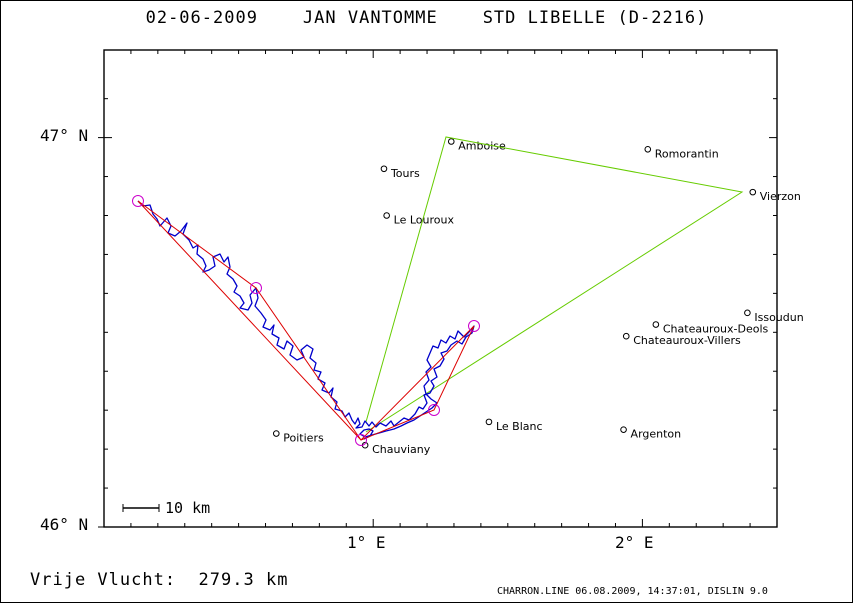 The width and height of the screenshot is (853, 603). I want to click on place-label: Poitiers, so click(303, 438).